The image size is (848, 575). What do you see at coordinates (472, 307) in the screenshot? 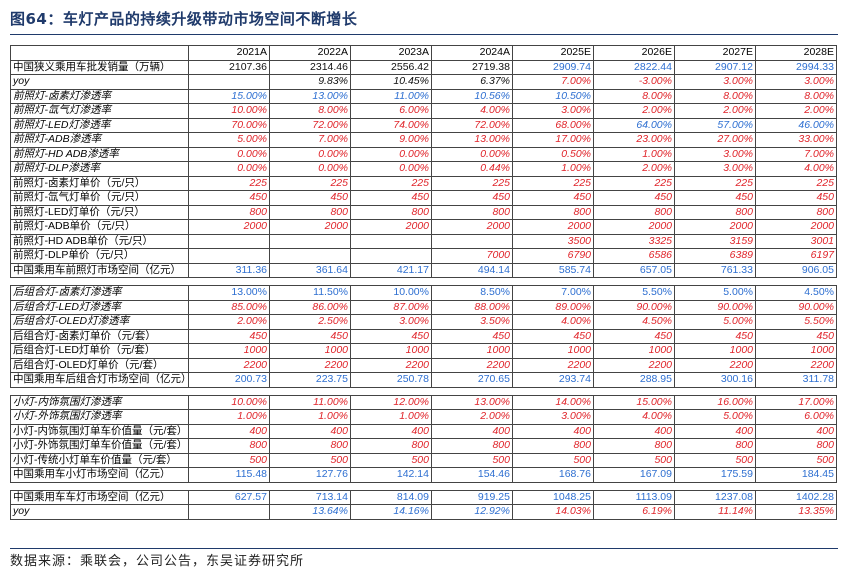
I see `value-cell: 88.00%` at bounding box center [472, 307].